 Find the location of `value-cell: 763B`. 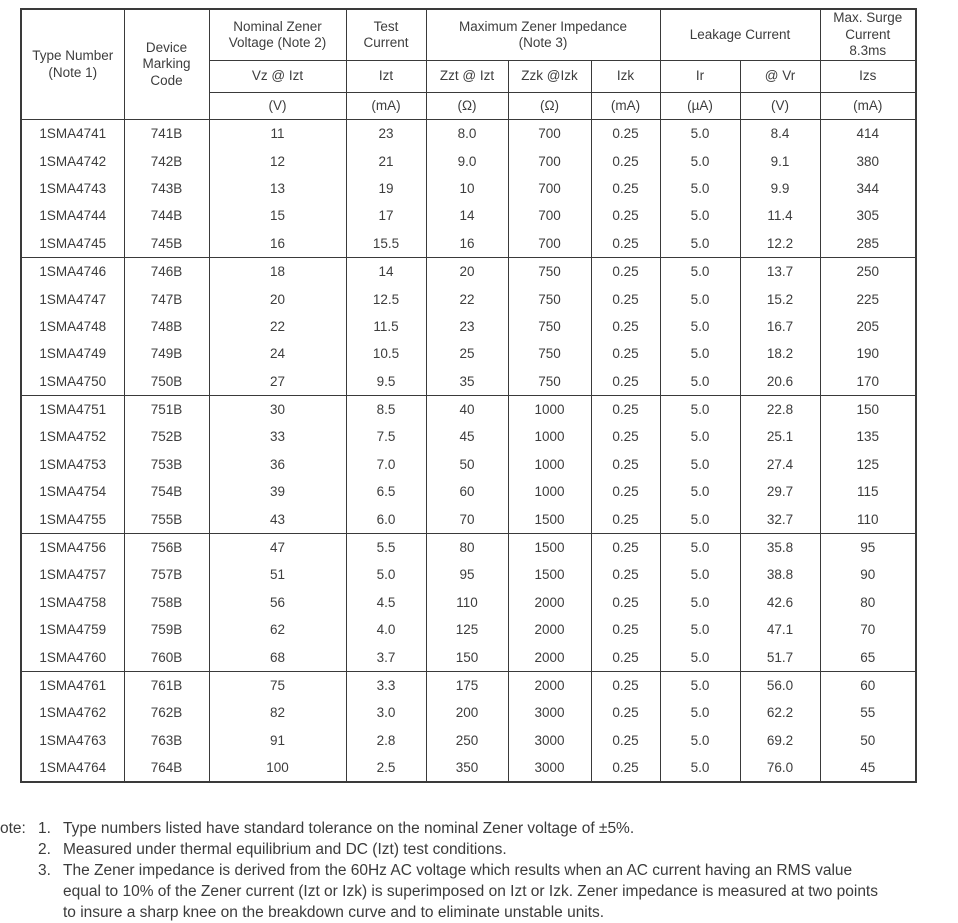

value-cell: 763B is located at coordinates (166, 740).